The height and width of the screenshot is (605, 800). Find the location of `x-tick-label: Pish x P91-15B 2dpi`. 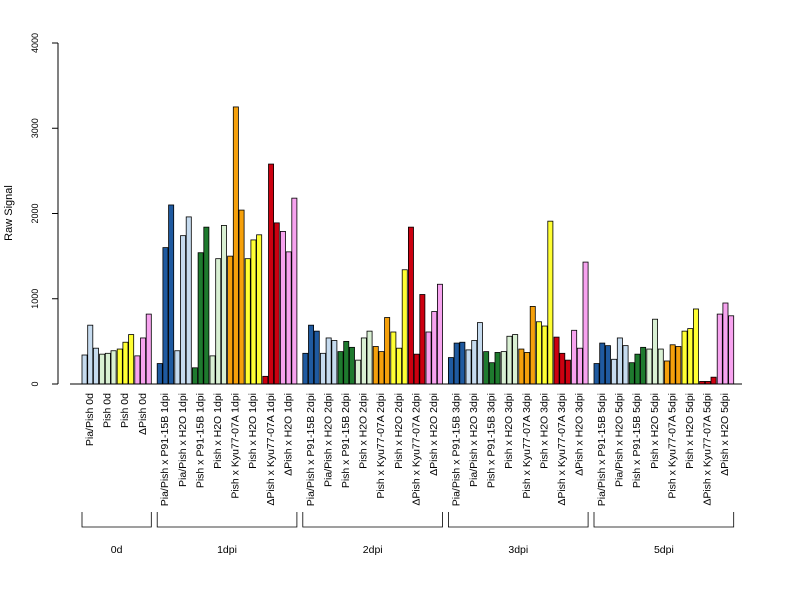

x-tick-label: Pish x P91-15B 2dpi is located at coordinates (346, 440).